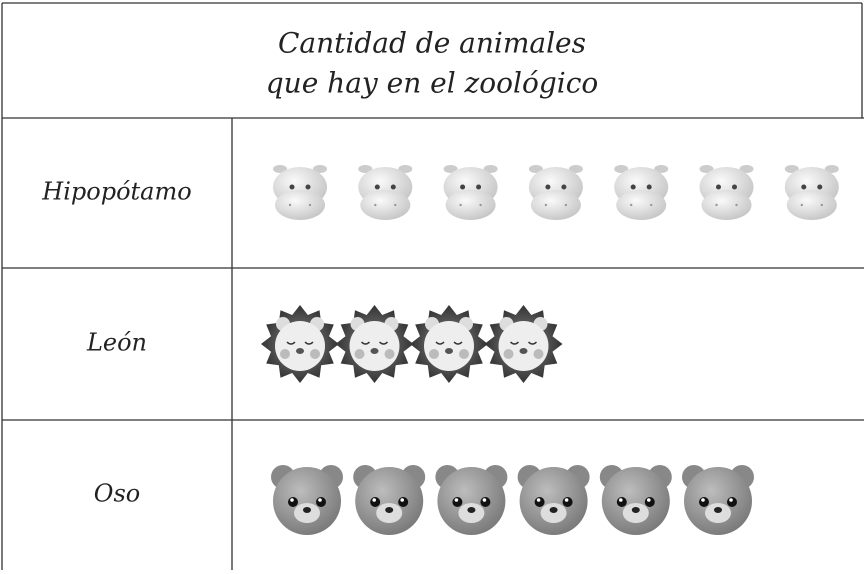 The height and width of the screenshot is (574, 864). What do you see at coordinates (117, 494) in the screenshot?
I see `category-label: Oso` at bounding box center [117, 494].